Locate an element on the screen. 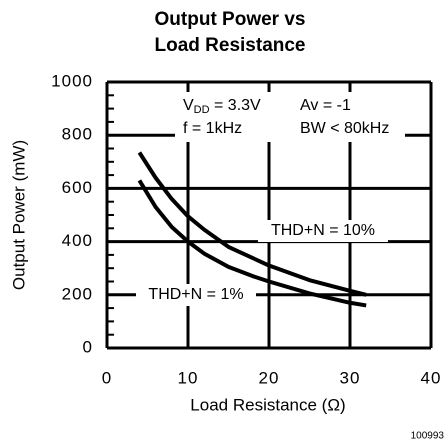 Image resolution: width=446 pixels, height=443 pixels. y-tick-label: 400 is located at coordinates (77, 240).